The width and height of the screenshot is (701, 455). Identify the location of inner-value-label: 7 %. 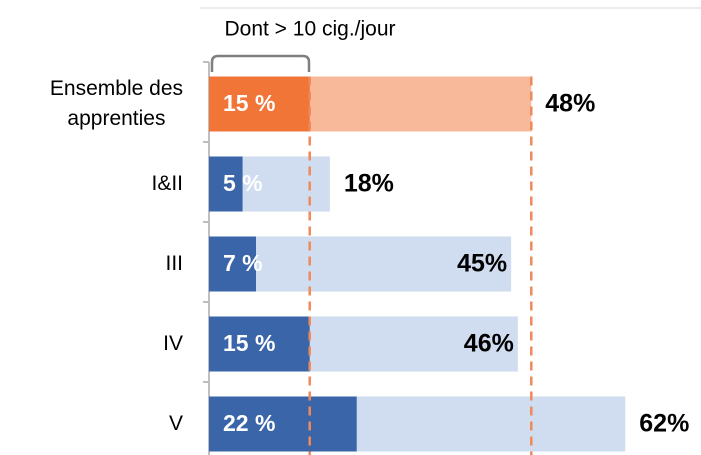
(243, 263).